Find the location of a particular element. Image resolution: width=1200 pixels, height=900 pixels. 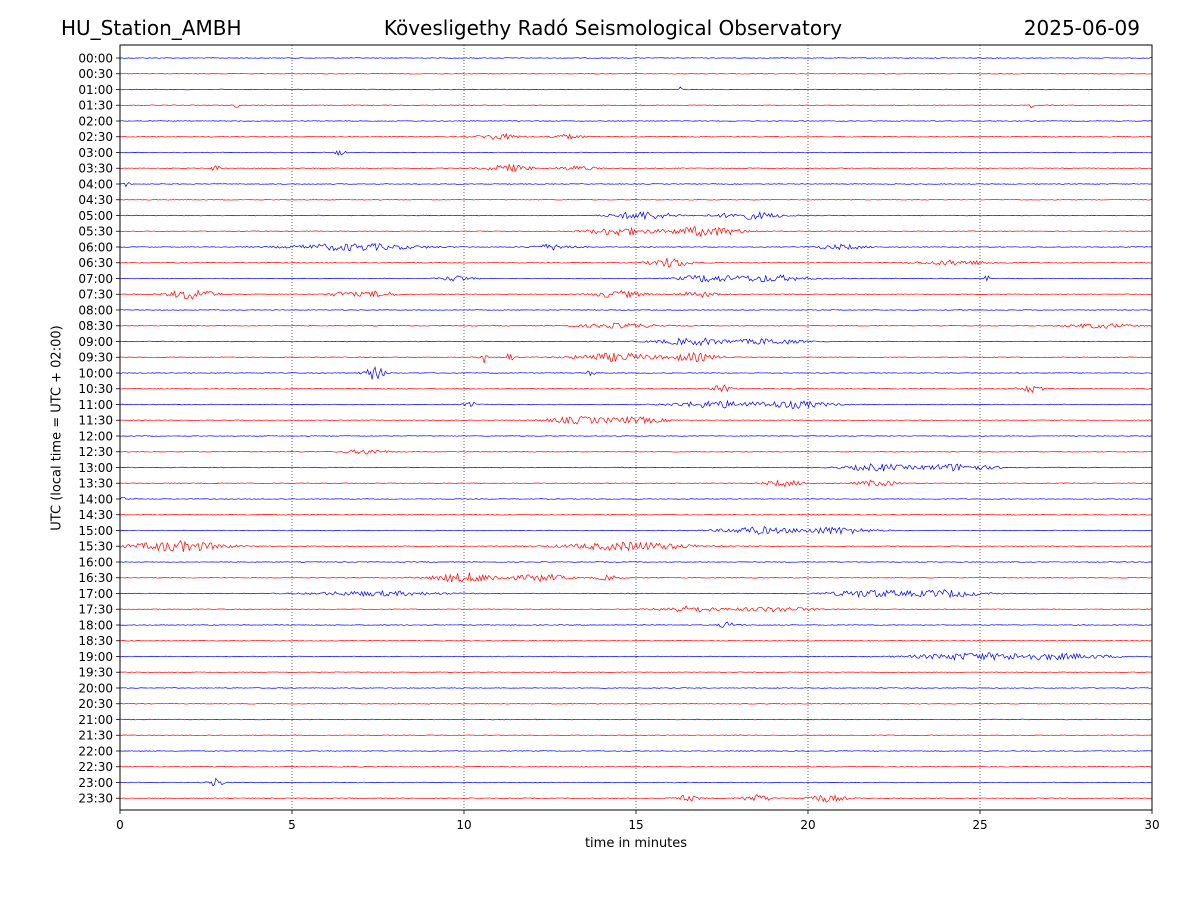

y-tick-label: 02:00 is located at coordinates (95, 121).